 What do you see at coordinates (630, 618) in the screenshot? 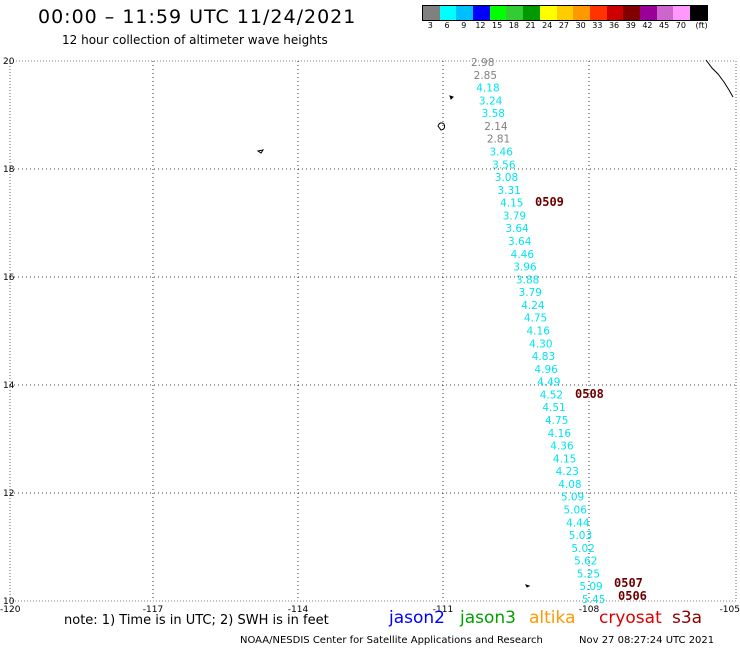
I see `satellite-legend-entry: cryosat` at bounding box center [630, 618].